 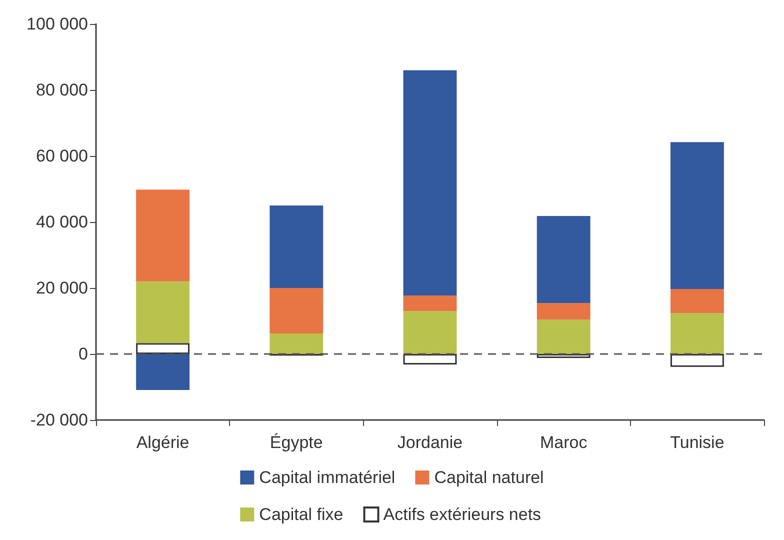 I want to click on y-tick-label: 60 000, so click(x=62, y=156).